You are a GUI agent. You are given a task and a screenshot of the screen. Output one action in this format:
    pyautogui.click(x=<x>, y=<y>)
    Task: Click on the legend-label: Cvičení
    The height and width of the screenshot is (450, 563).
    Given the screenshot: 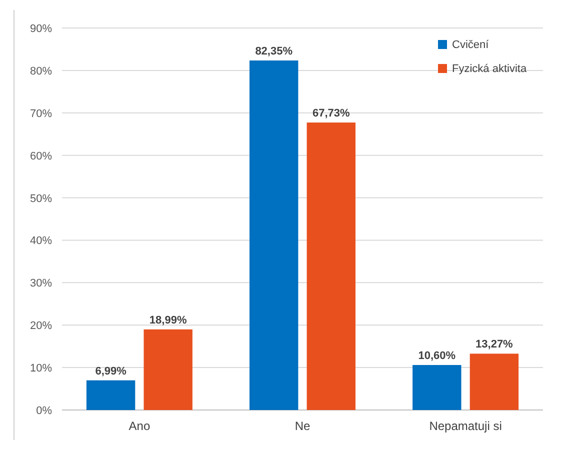 What is the action you would take?
    pyautogui.click(x=471, y=45)
    